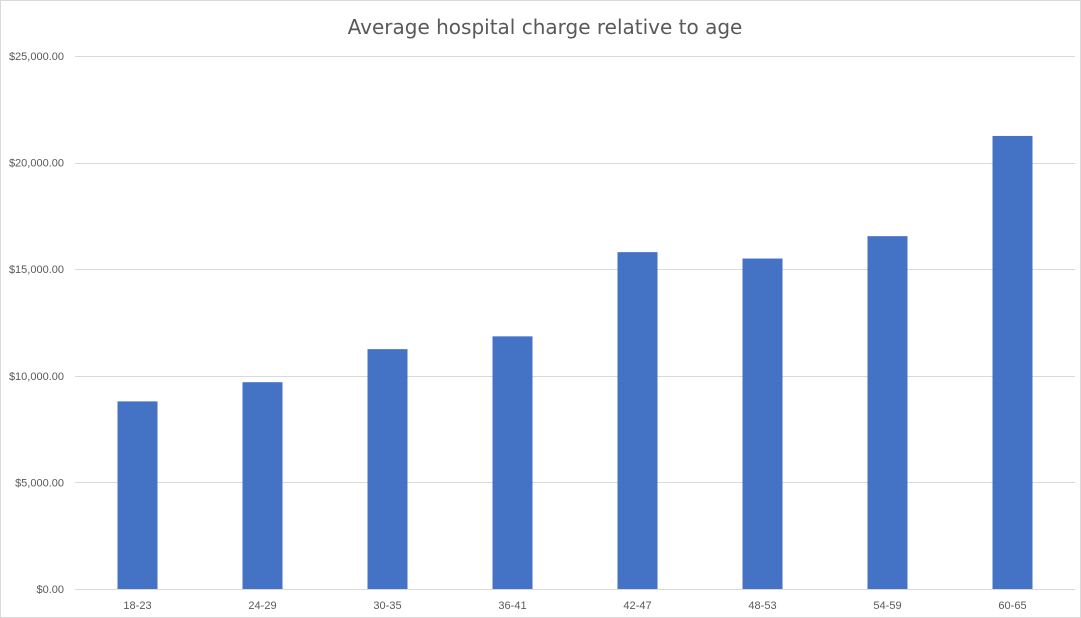 The image size is (1081, 618). Describe the element at coordinates (36, 270) in the screenshot. I see `y-tick-label: $15,000.00` at that location.